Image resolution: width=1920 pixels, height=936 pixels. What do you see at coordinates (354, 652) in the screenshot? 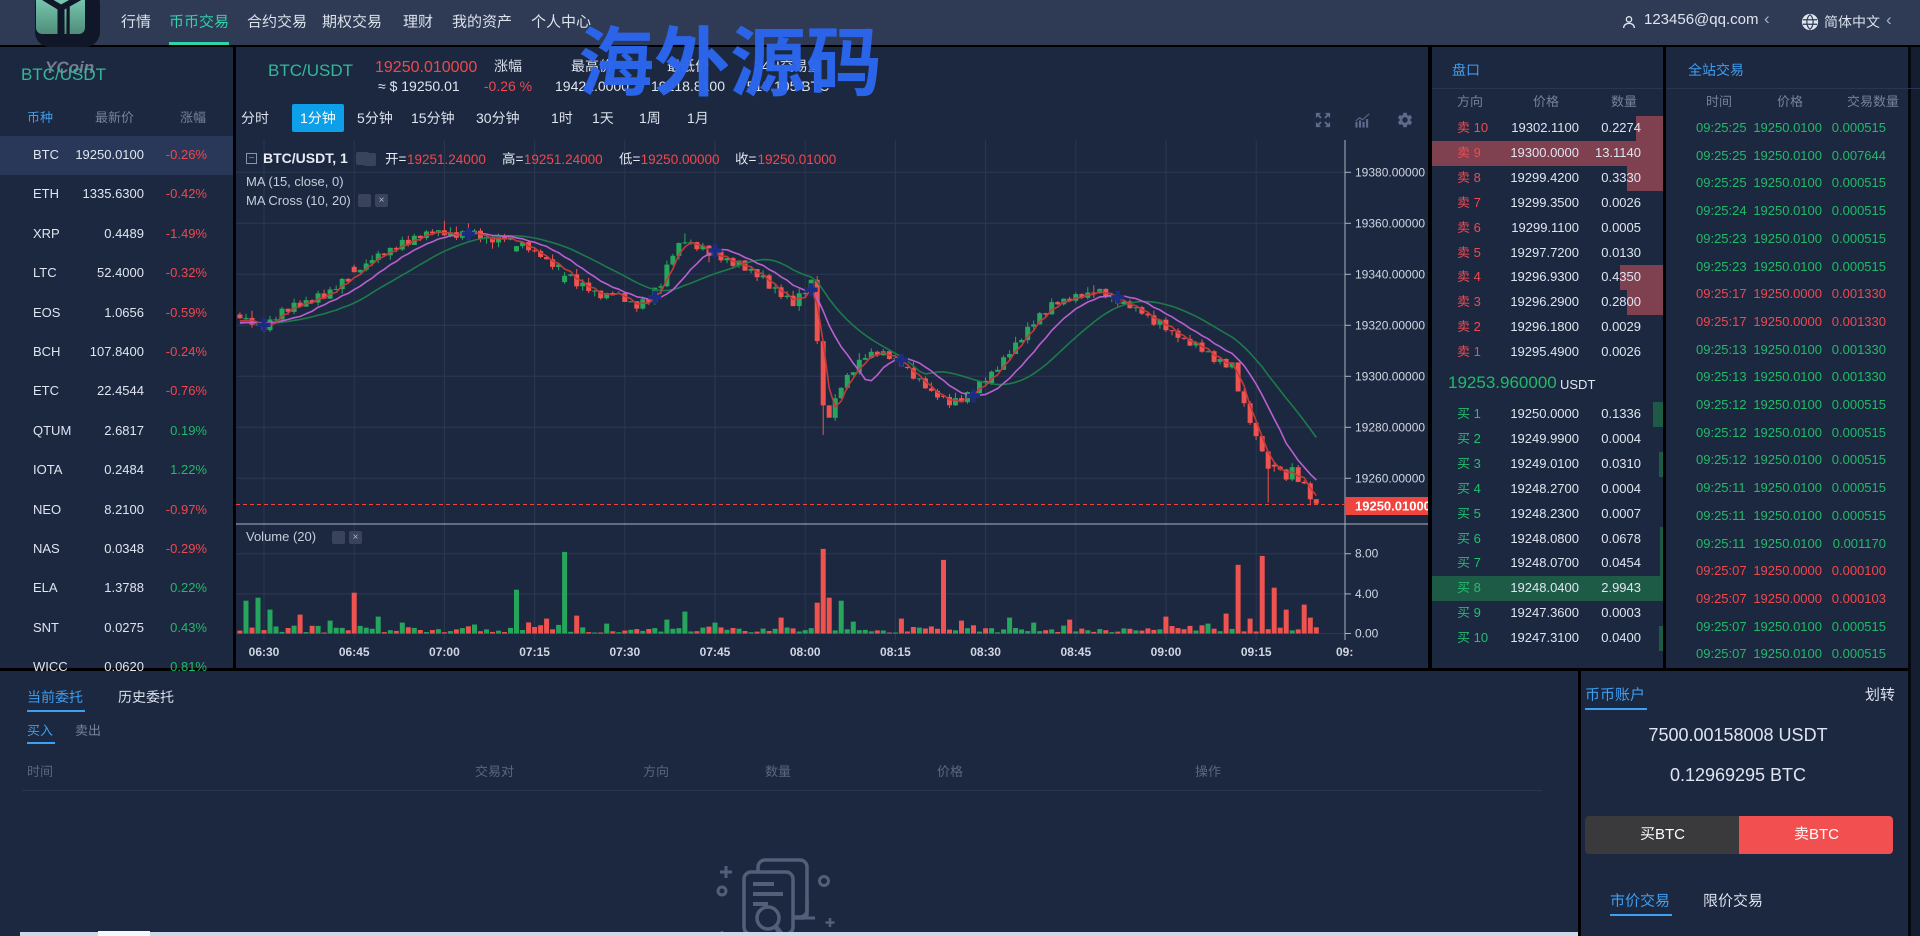
I see `svg-text: 06:45` at bounding box center [354, 652].